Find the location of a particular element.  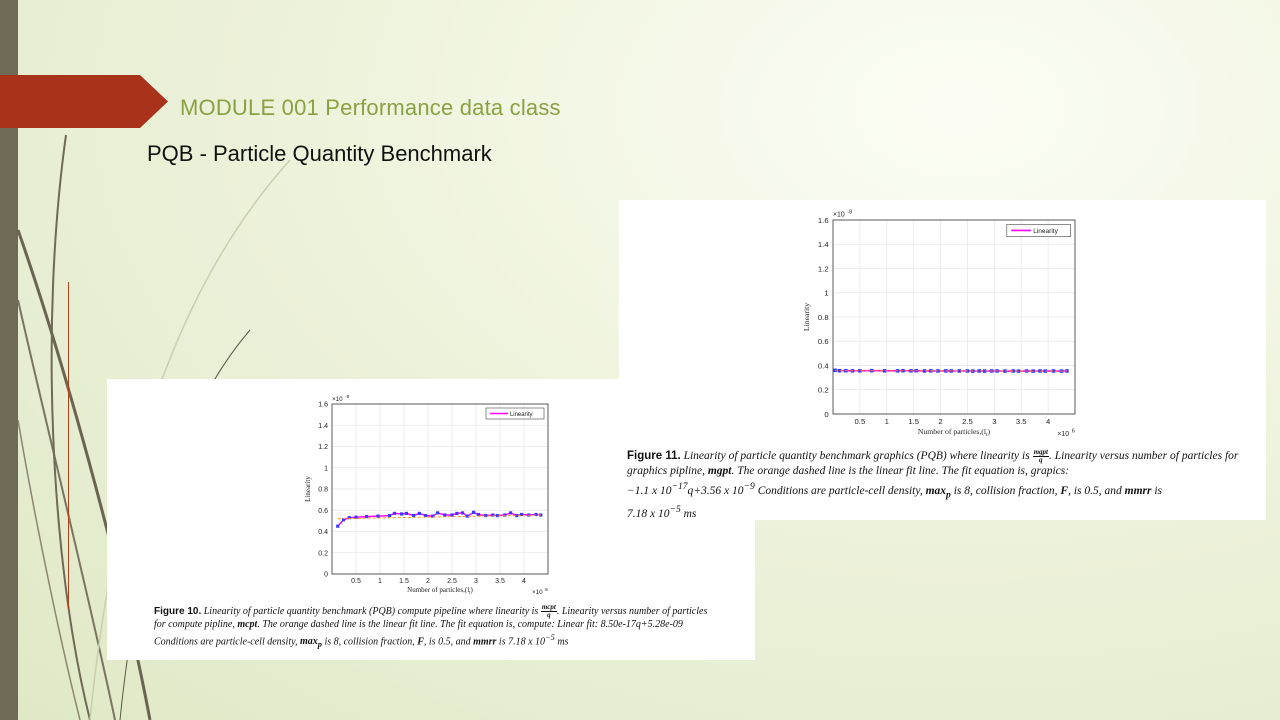

caption-text: Conditions are particle-cell density, is located at coordinates (840, 490).